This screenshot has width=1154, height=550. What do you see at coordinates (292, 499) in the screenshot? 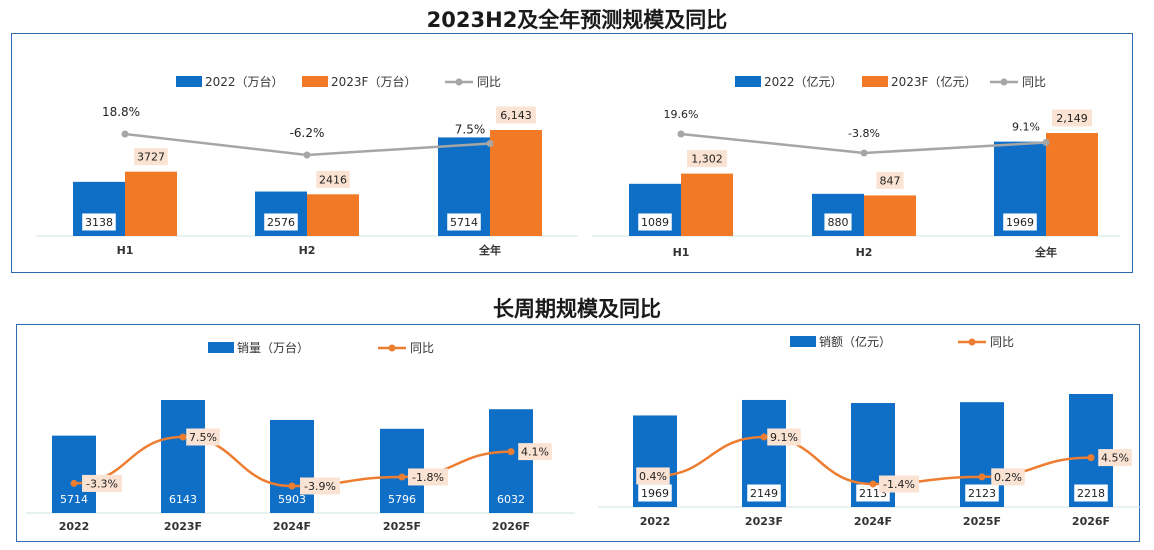
I see `bar-value-label: 5903` at bounding box center [292, 499].